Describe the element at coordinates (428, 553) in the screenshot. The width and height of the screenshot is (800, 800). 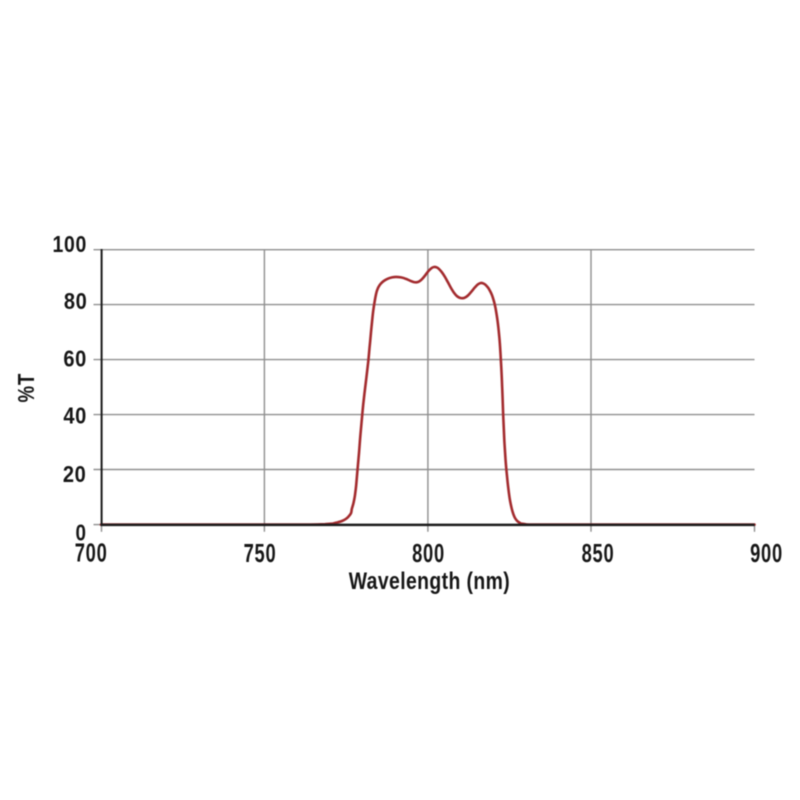
I see `svg-text: 800` at that location.